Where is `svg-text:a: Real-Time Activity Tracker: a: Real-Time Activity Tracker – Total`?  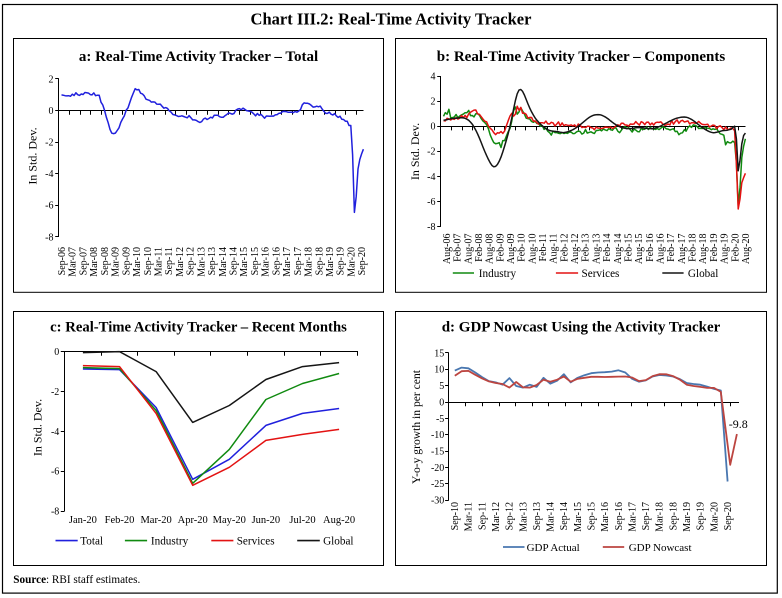
svg-text:a: Real-Time Activity Tracker: a: Real-Time Activity Tracker – Total is located at coordinates (198, 57).